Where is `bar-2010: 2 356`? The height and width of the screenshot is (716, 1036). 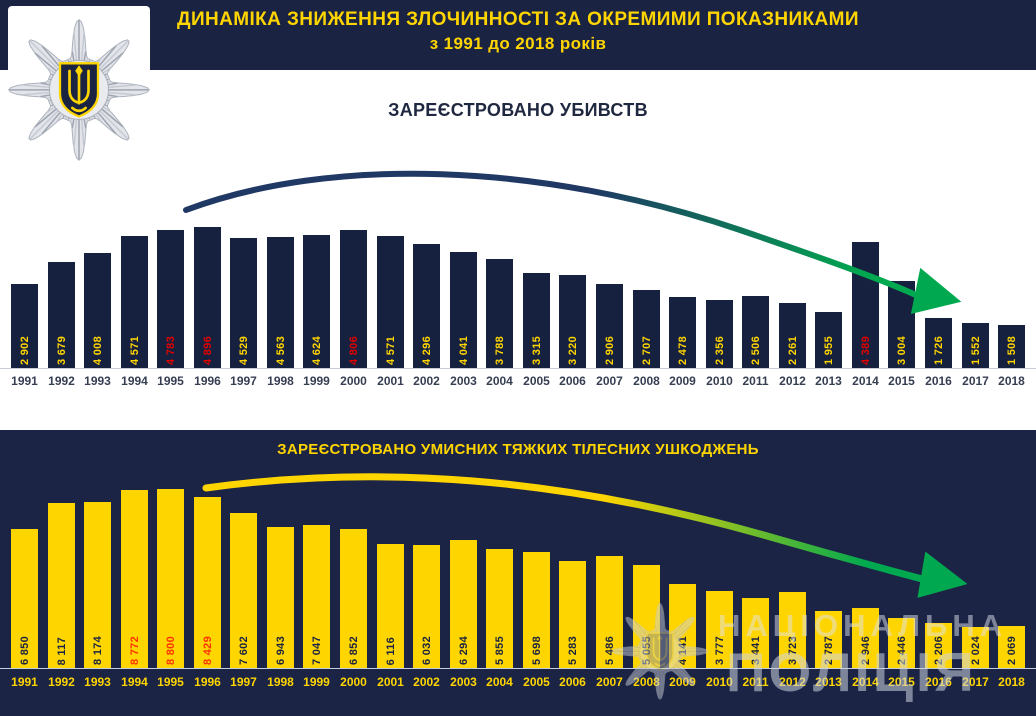 bar-2010: 2 356 is located at coordinates (719, 334).